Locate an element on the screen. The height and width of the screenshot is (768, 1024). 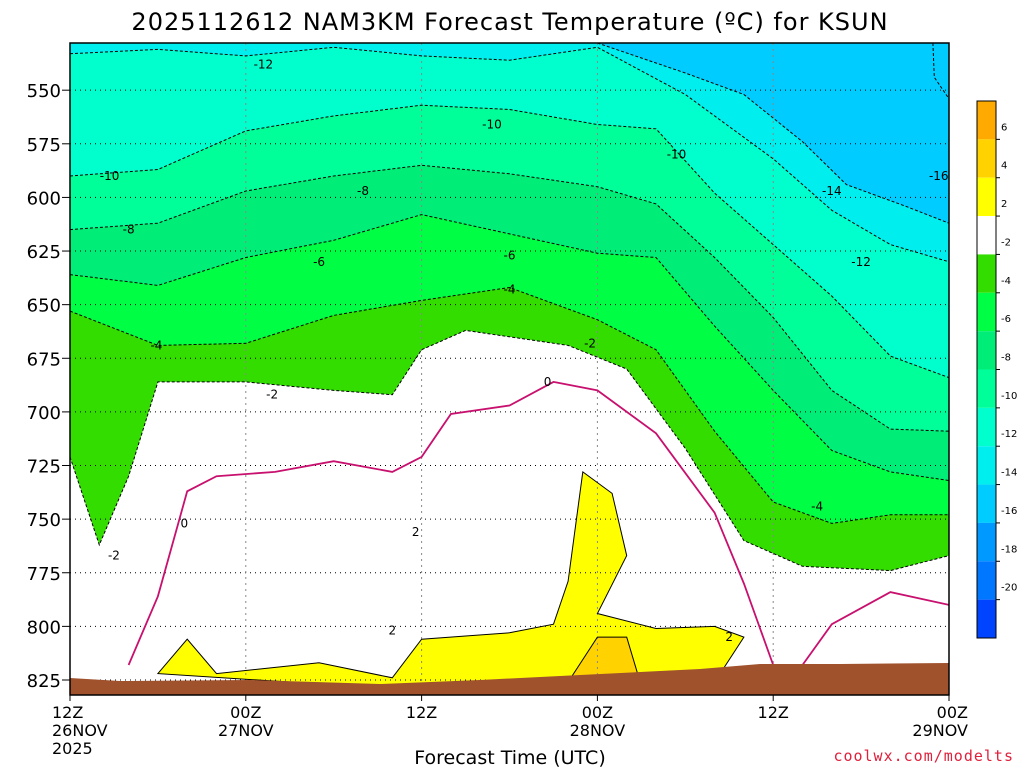
y-axis: 550 575 600 625 650 675 700 725 750 775 800 825 is located at coordinates (48, 386).